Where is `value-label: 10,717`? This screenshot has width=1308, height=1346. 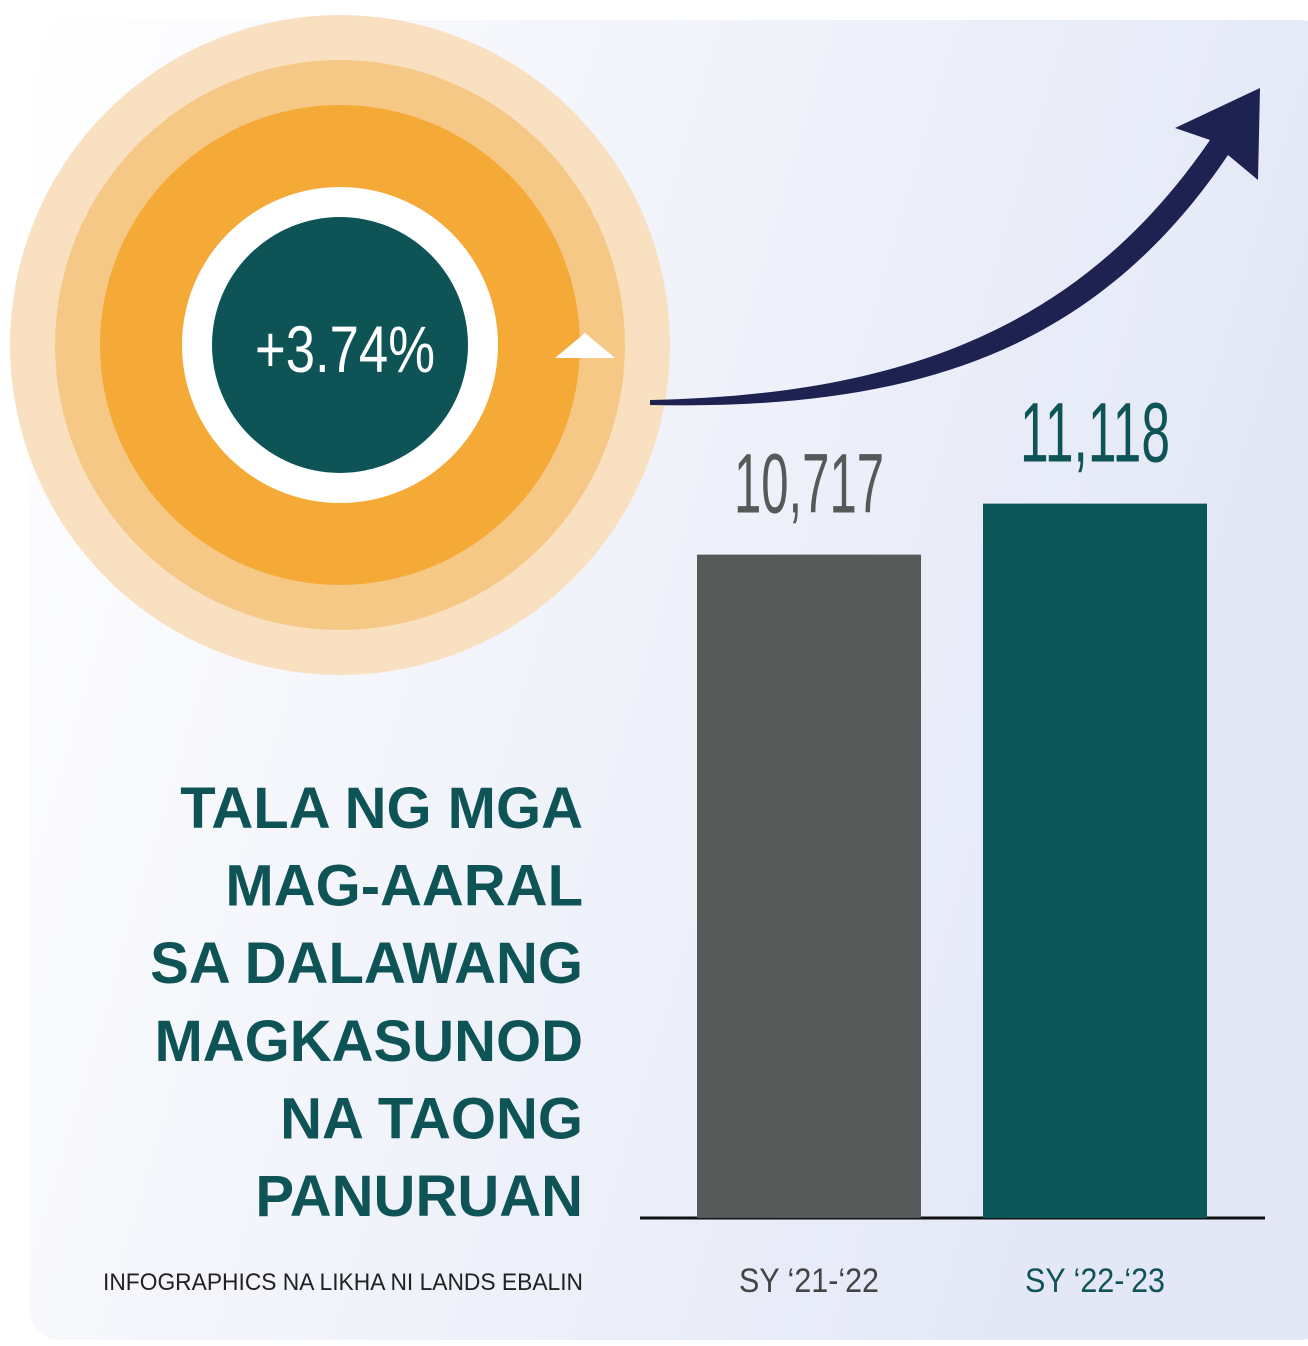
value-label: 10,717 is located at coordinates (809, 484).